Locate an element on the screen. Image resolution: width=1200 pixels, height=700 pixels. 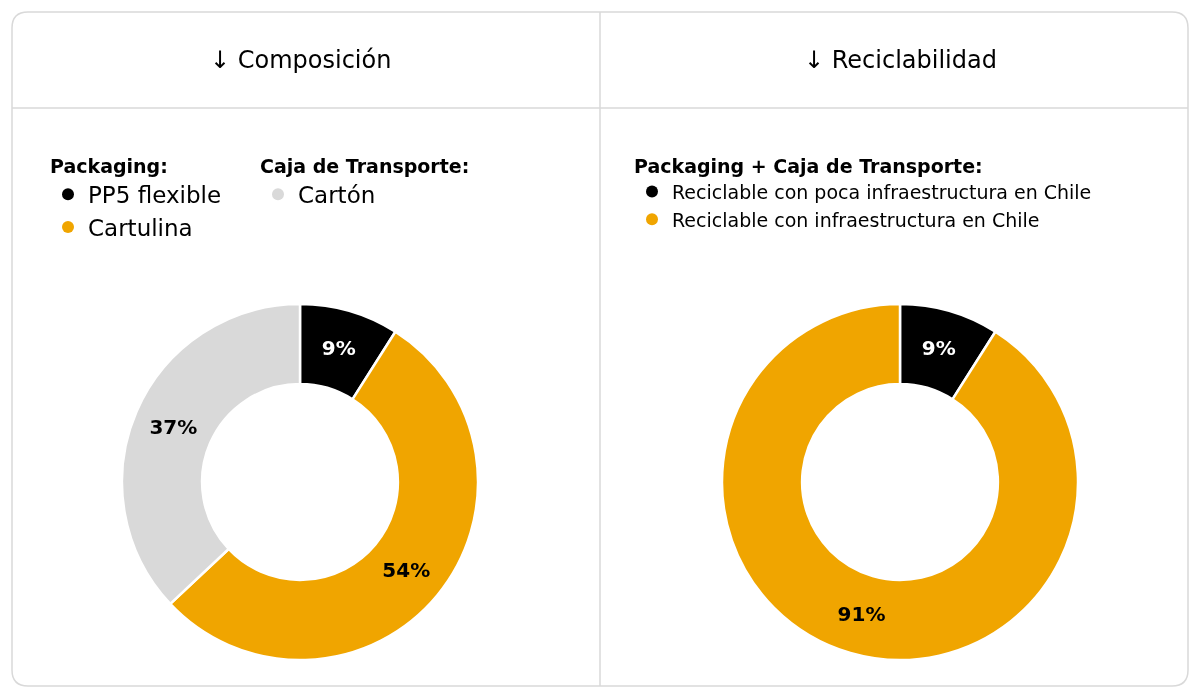
chart-title: ↓ Composición is located at coordinates (301, 60).